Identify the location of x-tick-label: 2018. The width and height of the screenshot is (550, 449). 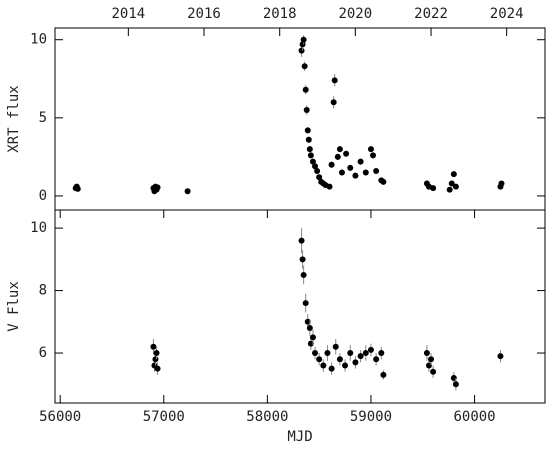
(280, 14).